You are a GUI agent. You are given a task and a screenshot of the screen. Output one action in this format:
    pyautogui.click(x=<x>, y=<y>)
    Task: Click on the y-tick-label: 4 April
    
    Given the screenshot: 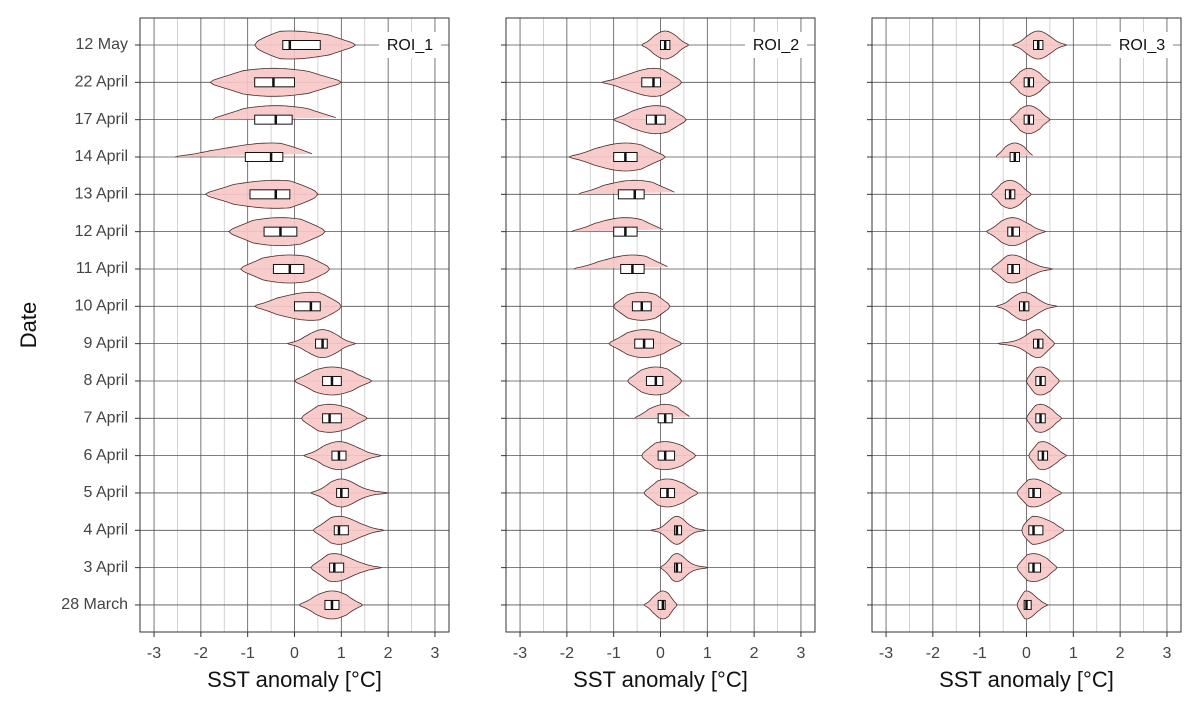 What is the action you would take?
    pyautogui.click(x=106, y=530)
    